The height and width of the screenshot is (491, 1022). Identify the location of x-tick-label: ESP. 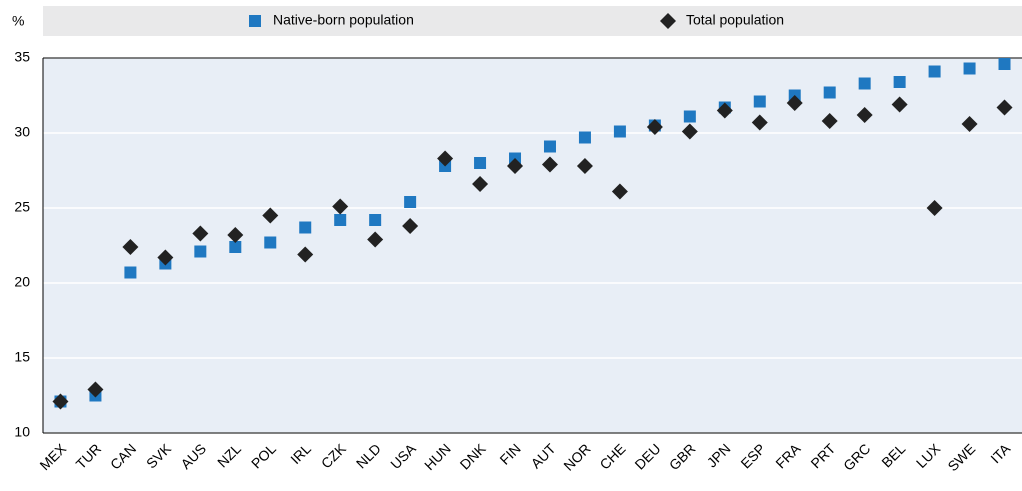
(752, 455).